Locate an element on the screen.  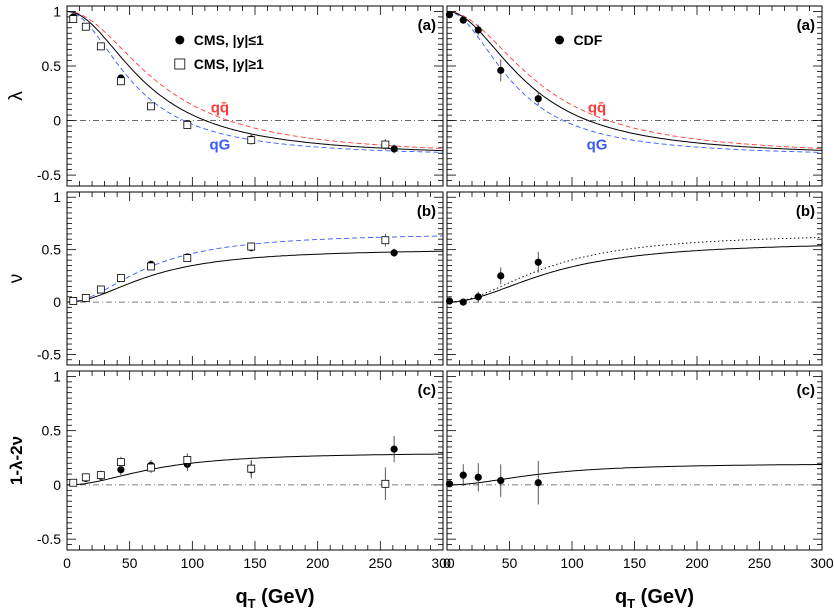
panel-lambda-cdf: (a) qq̄ qG CDF is located at coordinates (634, 96).